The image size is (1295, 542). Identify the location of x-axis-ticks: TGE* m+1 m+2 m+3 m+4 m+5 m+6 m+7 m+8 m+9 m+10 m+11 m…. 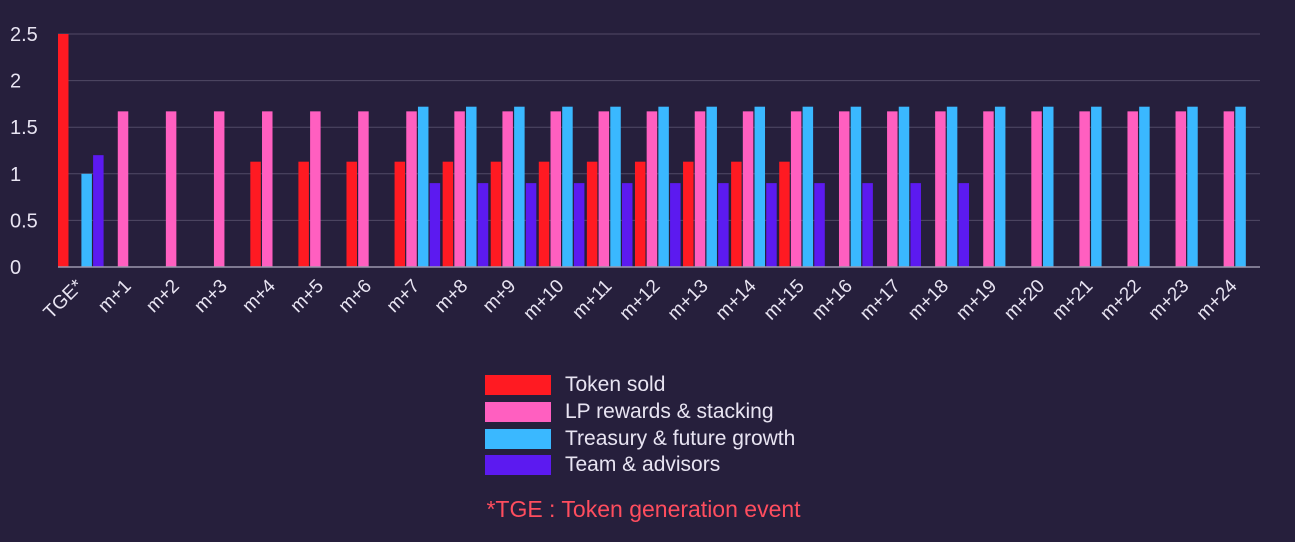
(641, 299).